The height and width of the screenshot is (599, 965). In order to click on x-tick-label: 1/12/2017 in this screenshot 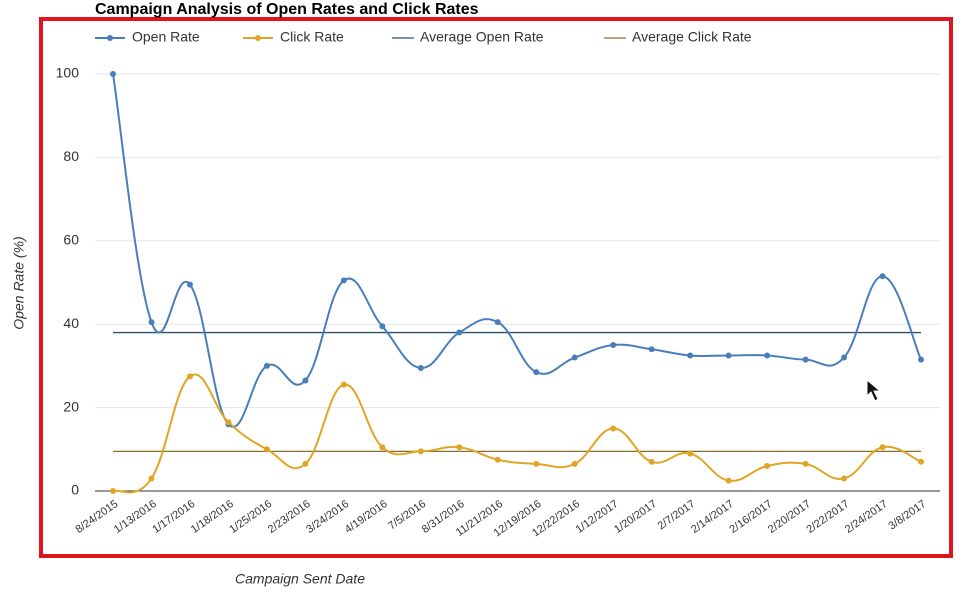, I will do `click(597, 517)`.